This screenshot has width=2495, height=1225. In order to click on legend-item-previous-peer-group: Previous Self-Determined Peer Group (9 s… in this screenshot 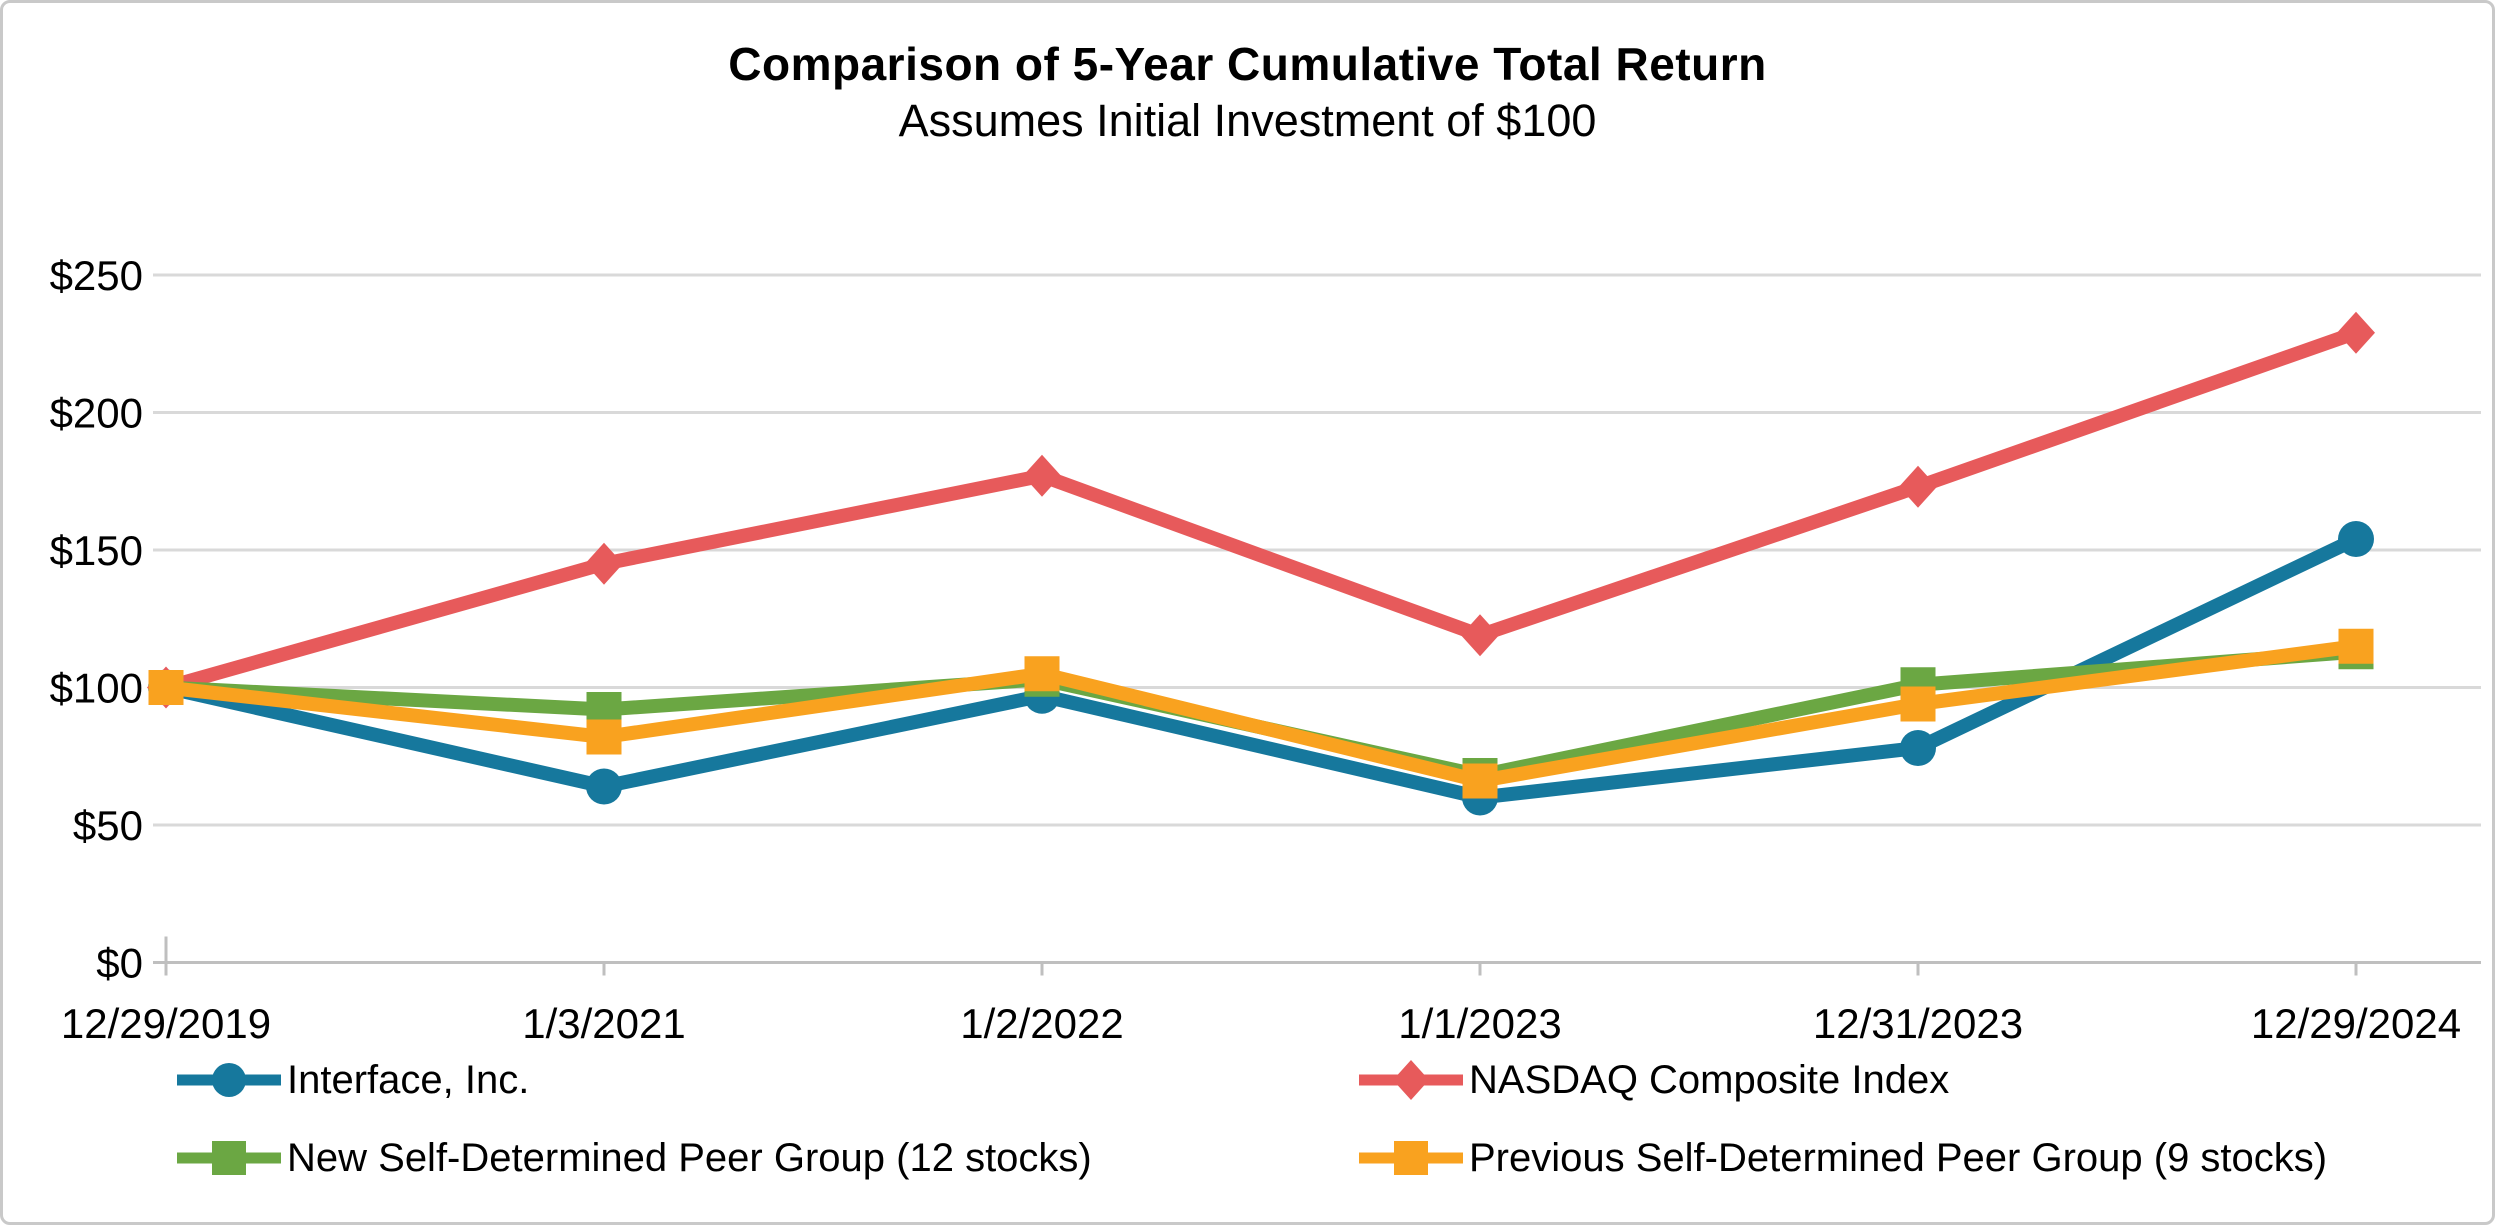, I will do `click(1841, 1158)`.